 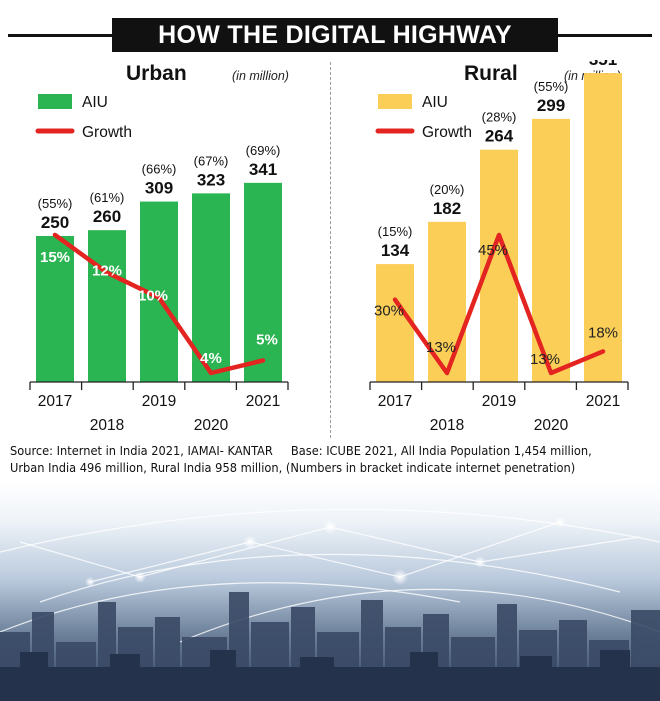 What do you see at coordinates (159, 401) in the screenshot?
I see `urban-x-tick-label-2019: 2019` at bounding box center [159, 401].